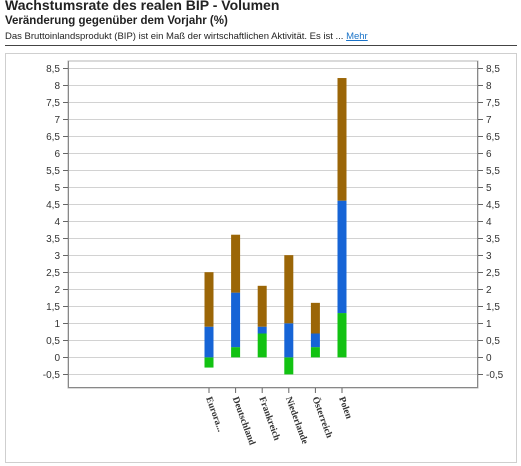  Describe the element at coordinates (53, 273) in the screenshot. I see `y-tick-label-left: 2,5` at that location.